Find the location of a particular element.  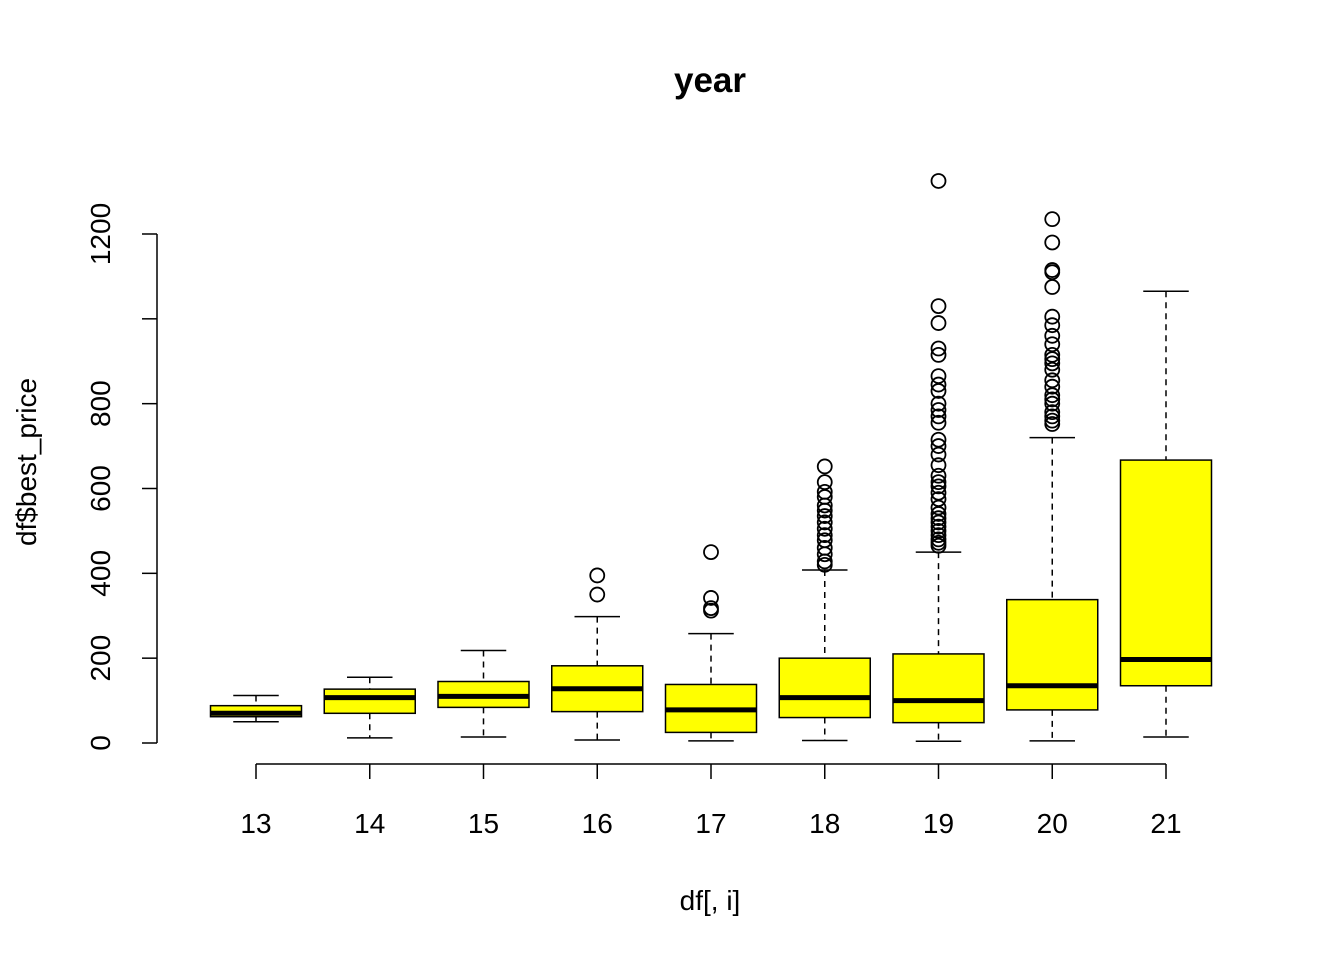

x-tick-label: 18 is located at coordinates (824, 823).